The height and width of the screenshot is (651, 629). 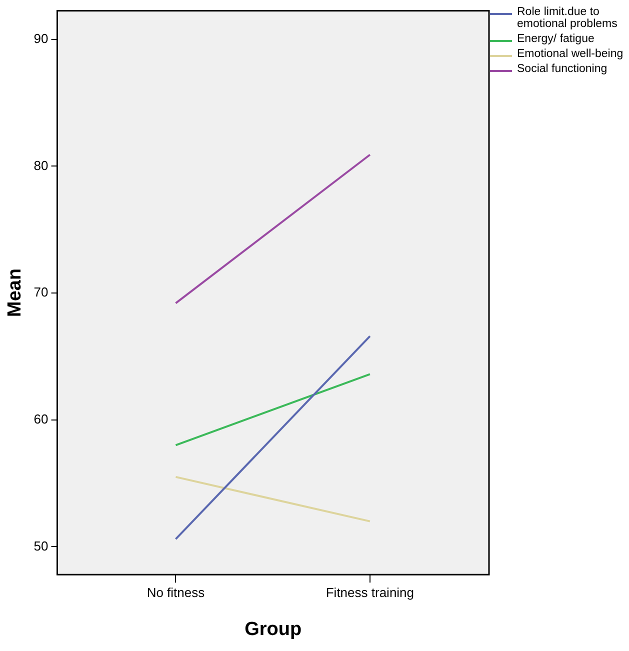 What do you see at coordinates (555, 39) in the screenshot?
I see `legend-label: Energy/ fatigue` at bounding box center [555, 39].